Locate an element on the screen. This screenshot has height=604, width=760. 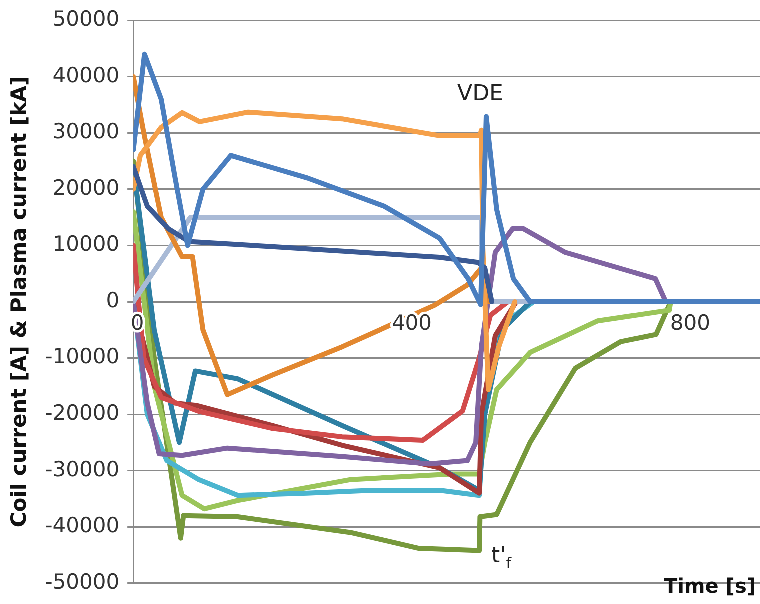
y-tick-label: -20000 is located at coordinates (82, 413).